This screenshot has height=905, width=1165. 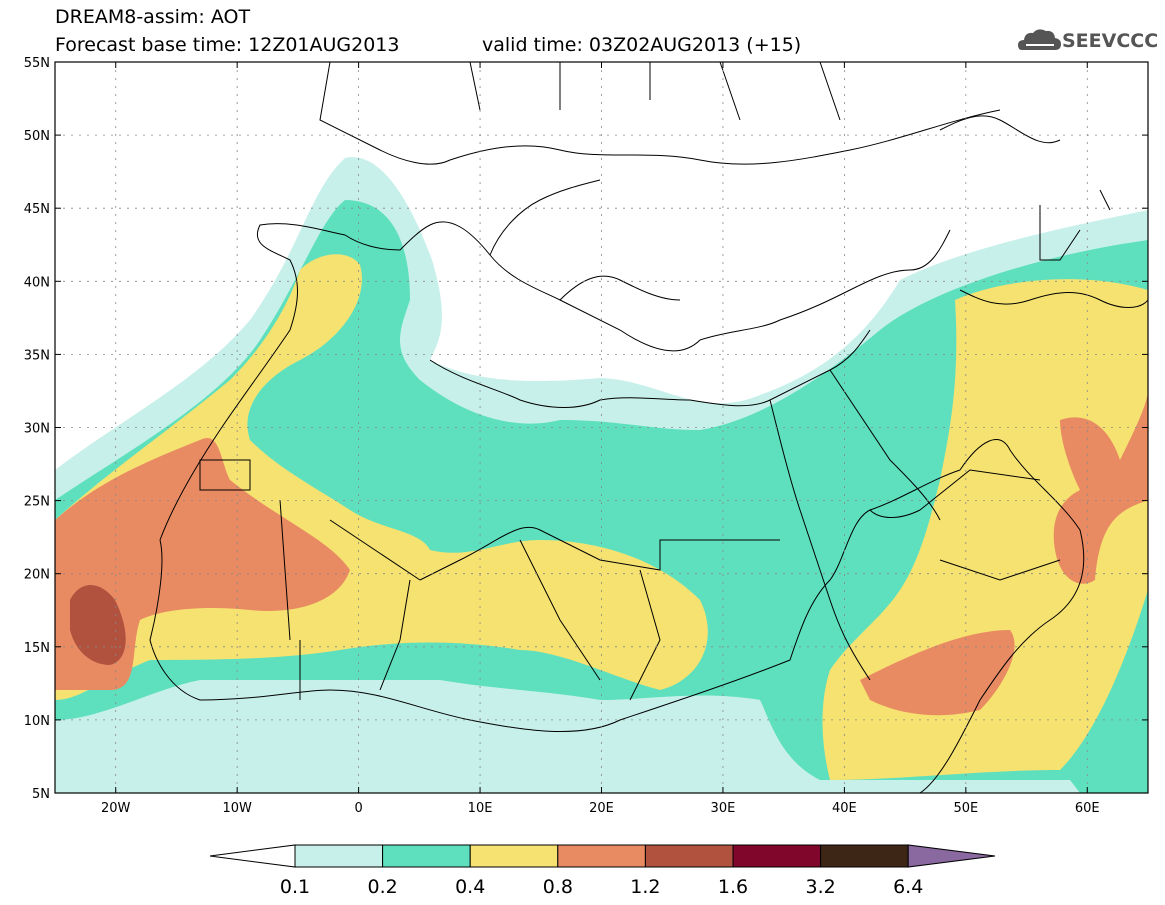 What do you see at coordinates (844, 808) in the screenshot?
I see `longitude-label: 40E` at bounding box center [844, 808].